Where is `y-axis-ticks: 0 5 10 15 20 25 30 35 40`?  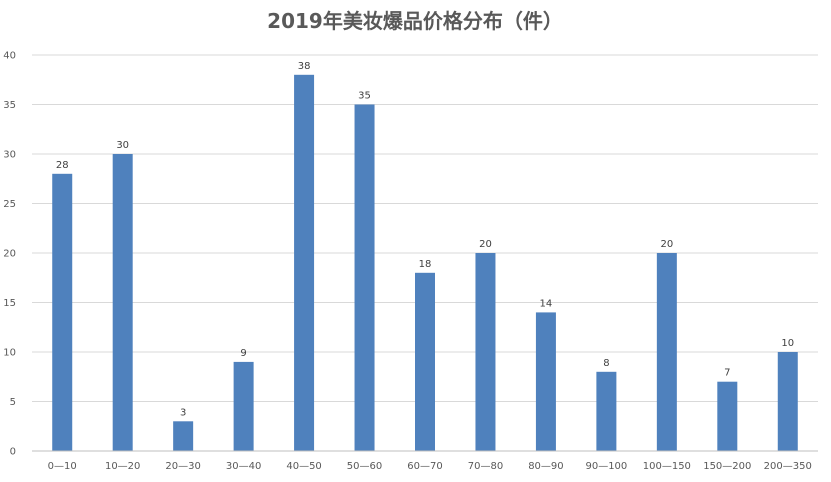 y-axis-ticks: 0 5 10 15 20 25 30 35 40 is located at coordinates (9, 254).